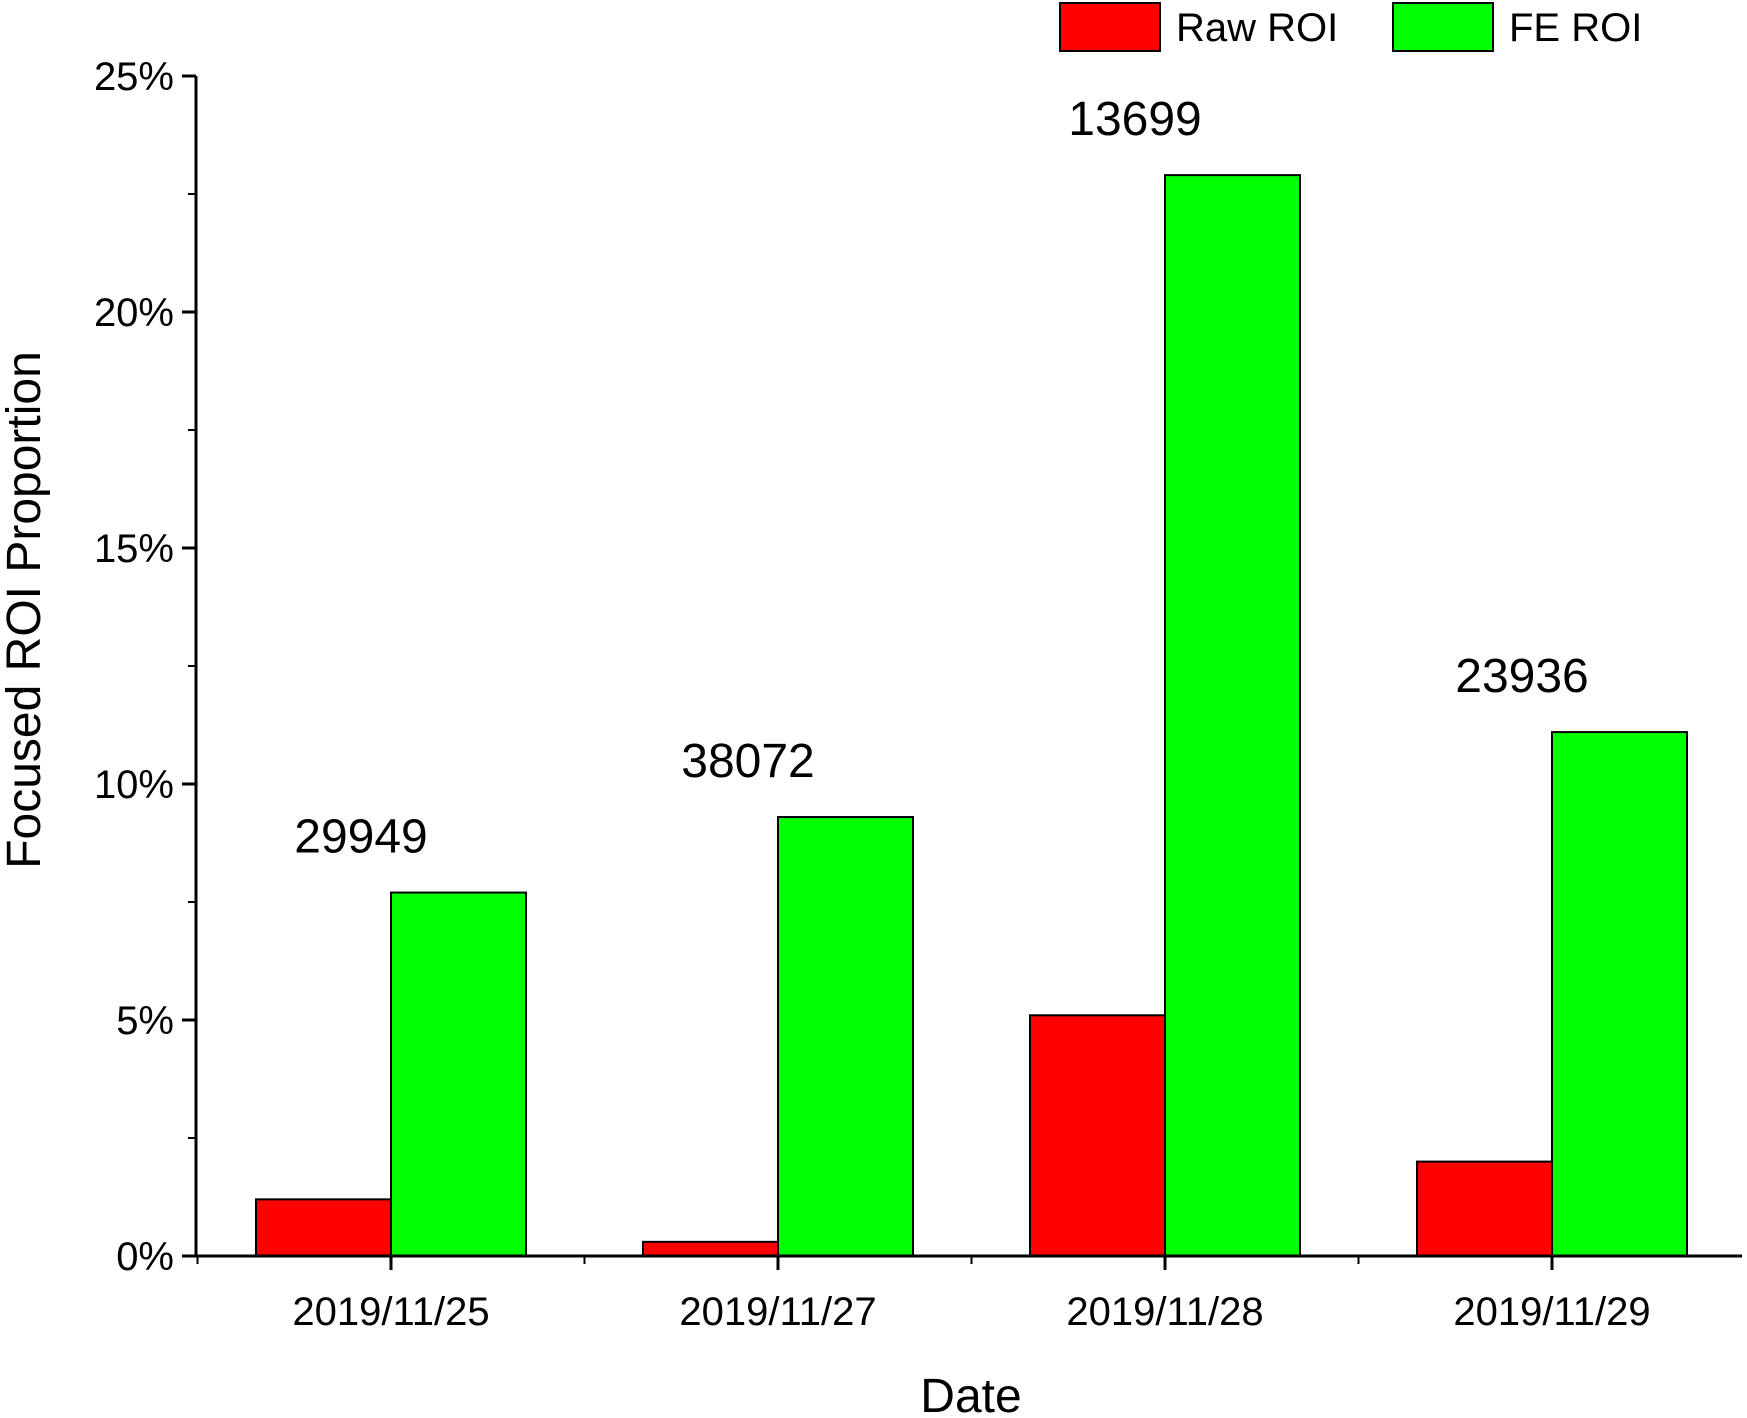 This screenshot has width=1747, height=1418. What do you see at coordinates (145, 1021) in the screenshot?
I see `y-tick-label: 5%` at bounding box center [145, 1021].